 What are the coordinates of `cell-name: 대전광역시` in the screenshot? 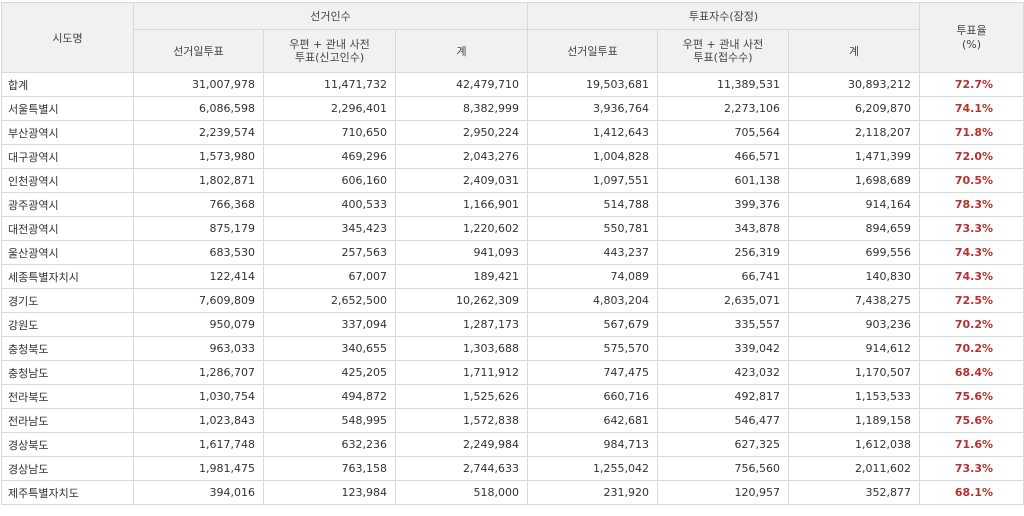 It's located at (67, 228).